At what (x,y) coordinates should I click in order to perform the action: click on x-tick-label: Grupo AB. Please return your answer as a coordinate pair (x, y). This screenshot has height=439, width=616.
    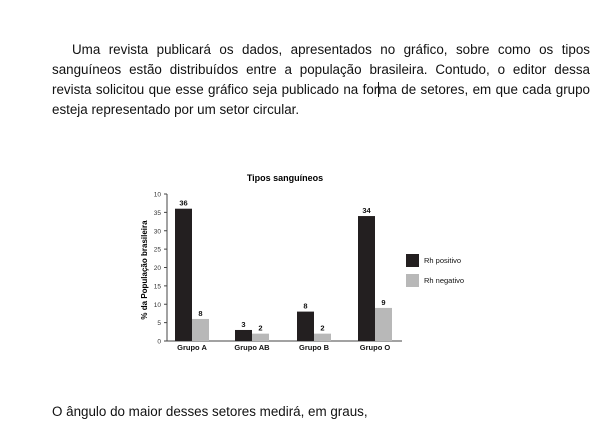
    Looking at the image, I should click on (252, 347).